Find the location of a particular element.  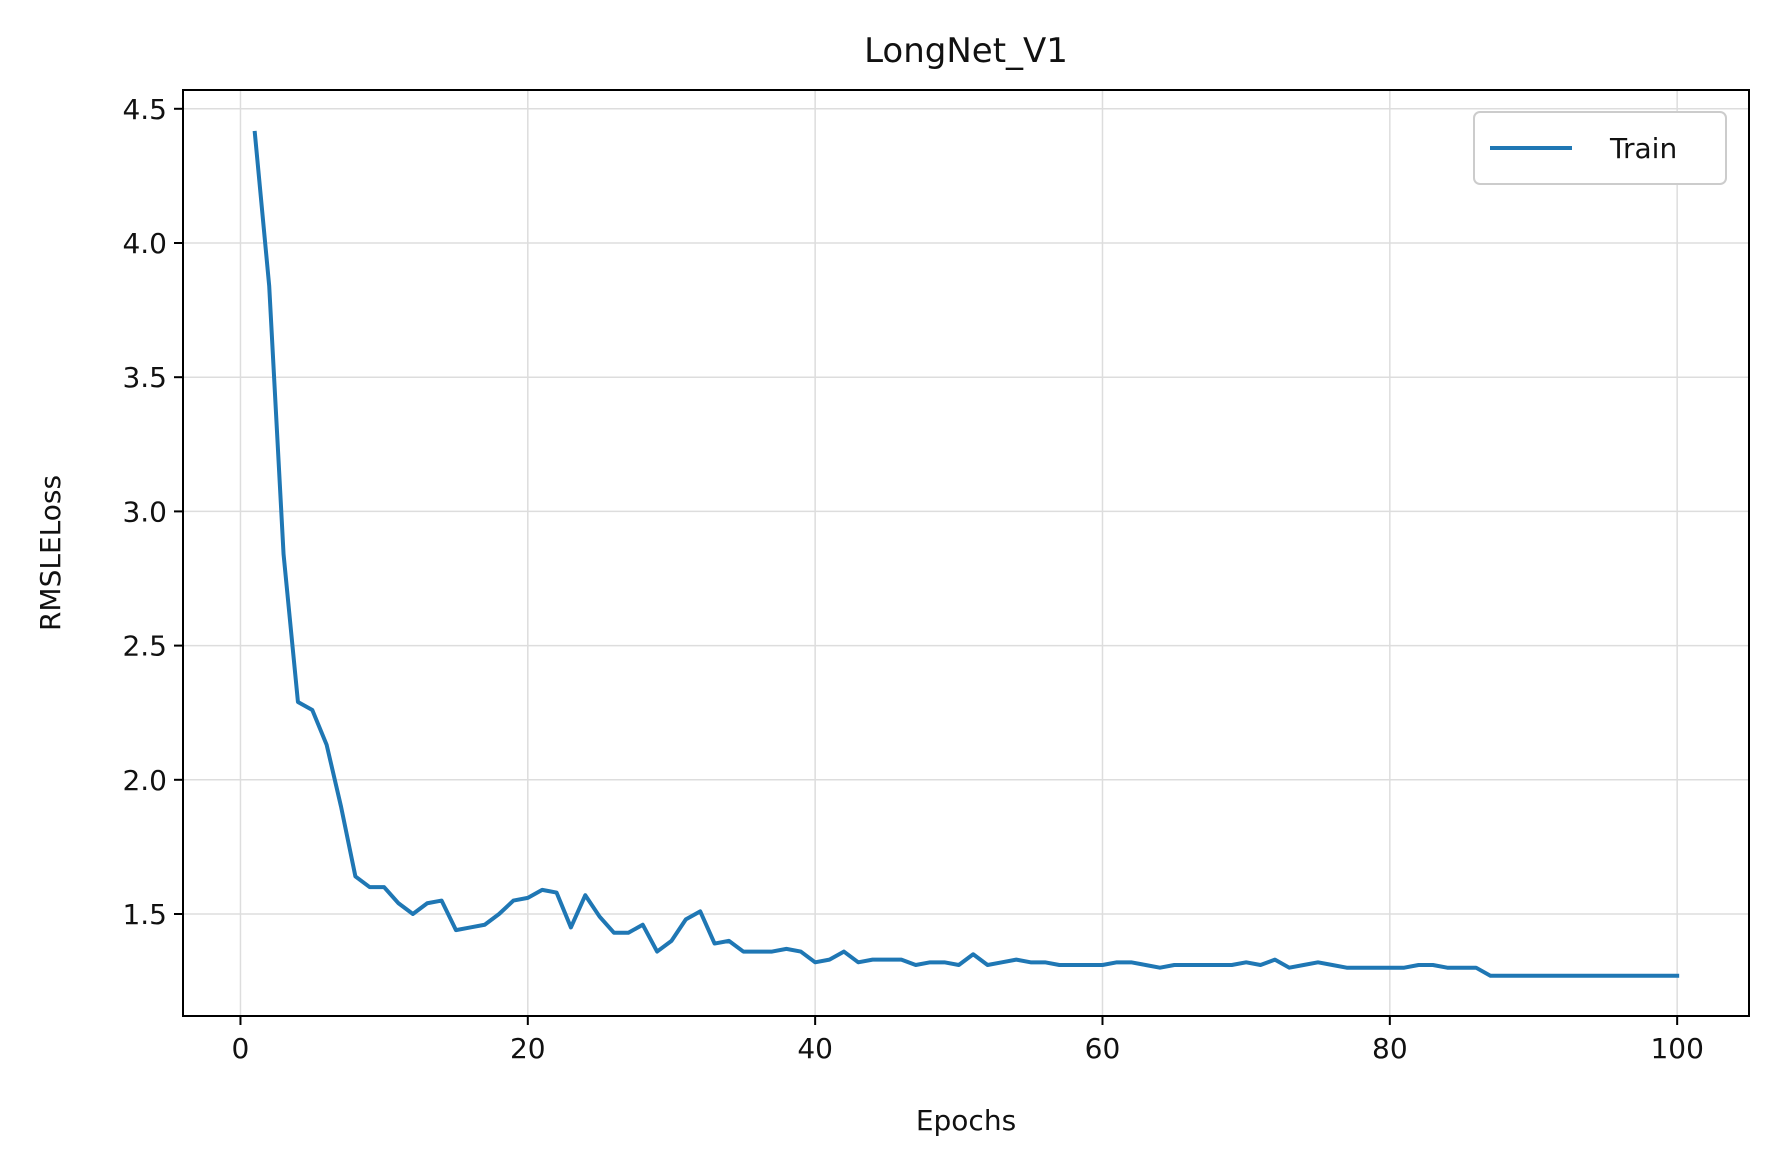

y-tick-label: 4.5 is located at coordinates (144, 109).